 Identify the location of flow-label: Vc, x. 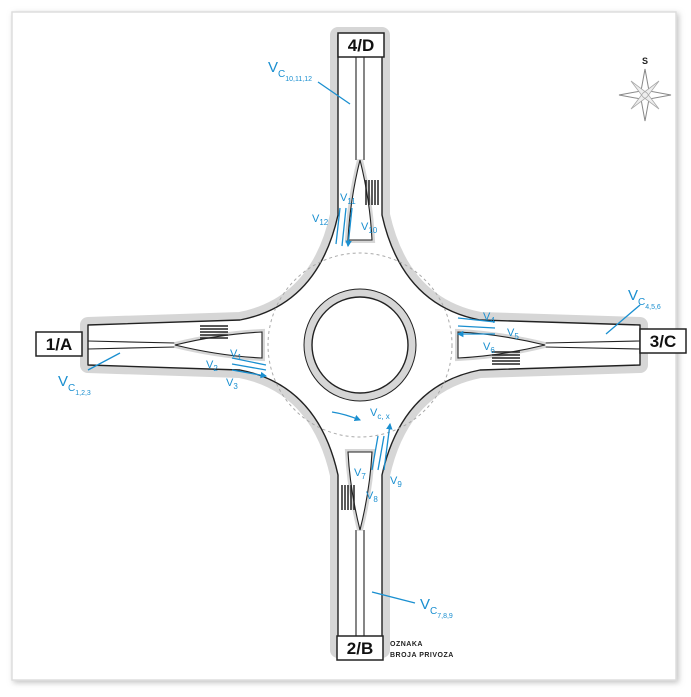
(380, 414).